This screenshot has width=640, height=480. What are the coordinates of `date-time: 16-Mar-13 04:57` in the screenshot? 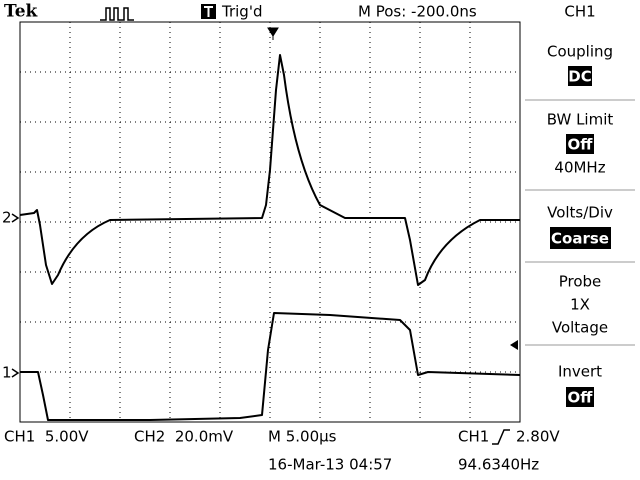 It's located at (330, 465).